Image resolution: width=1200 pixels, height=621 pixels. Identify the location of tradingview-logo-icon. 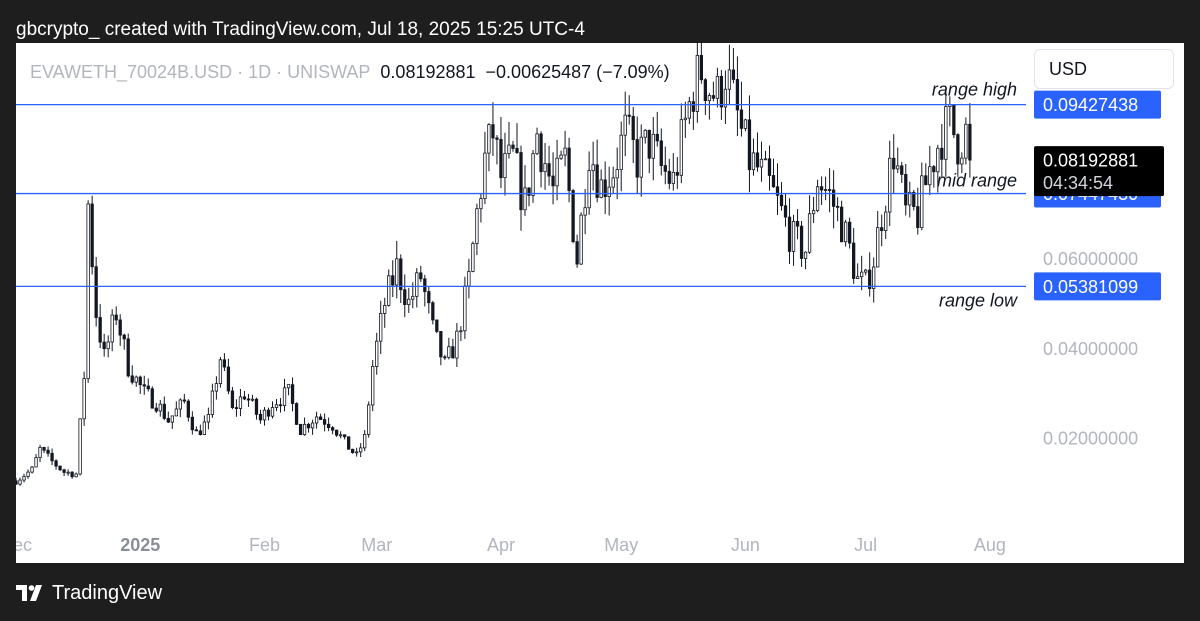
(29, 593).